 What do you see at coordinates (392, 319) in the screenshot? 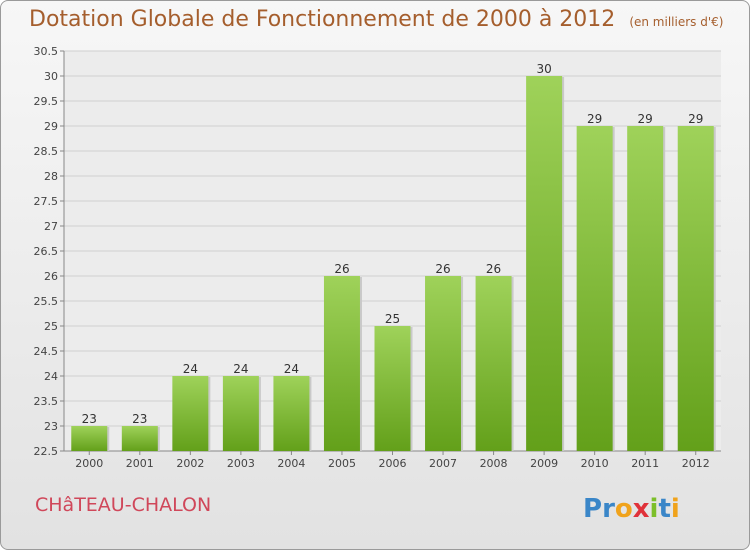
I see `bar-value-label: 25` at bounding box center [392, 319].